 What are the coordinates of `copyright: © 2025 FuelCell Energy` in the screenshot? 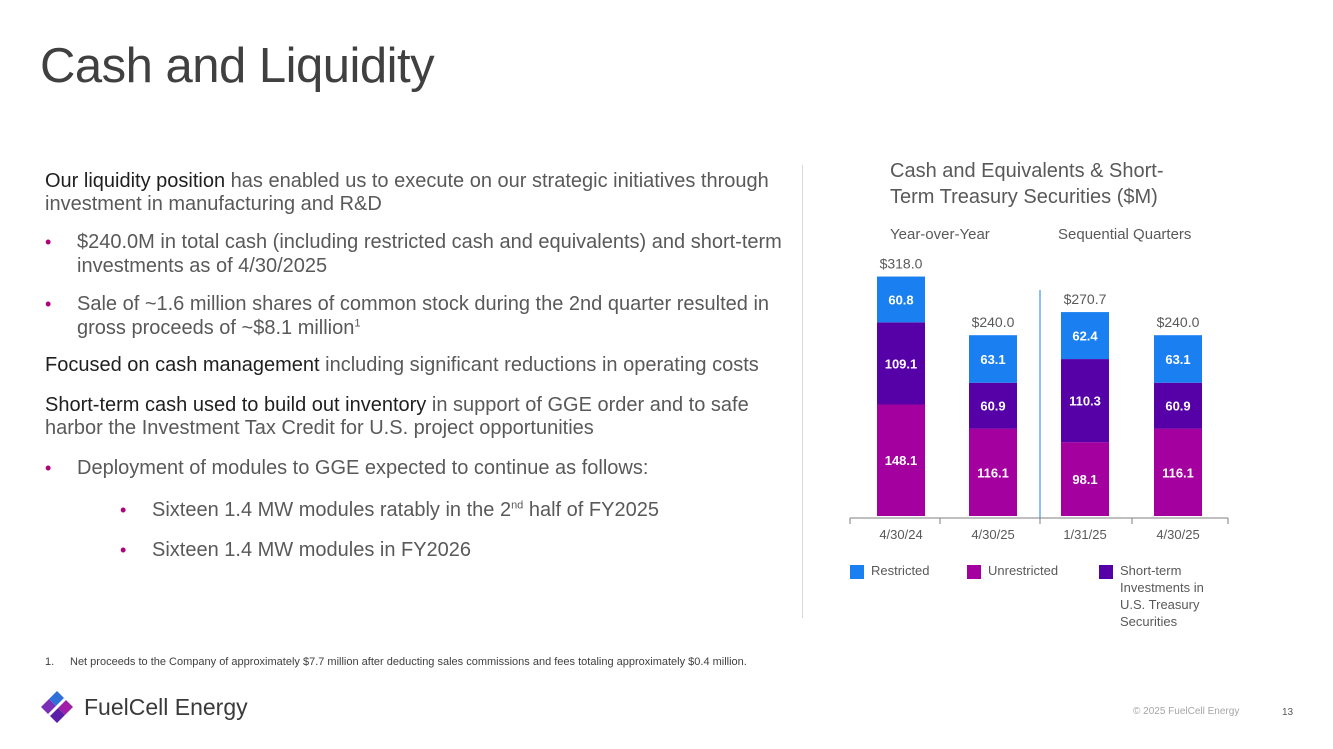 It's located at (1186, 711).